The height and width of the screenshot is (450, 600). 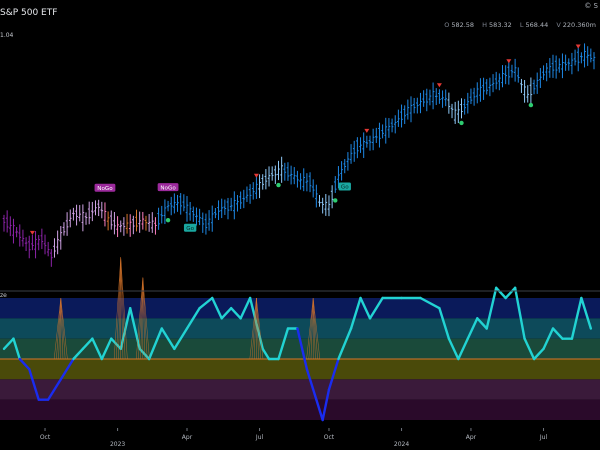 I want to click on volume-key: V, so click(x=558, y=25).